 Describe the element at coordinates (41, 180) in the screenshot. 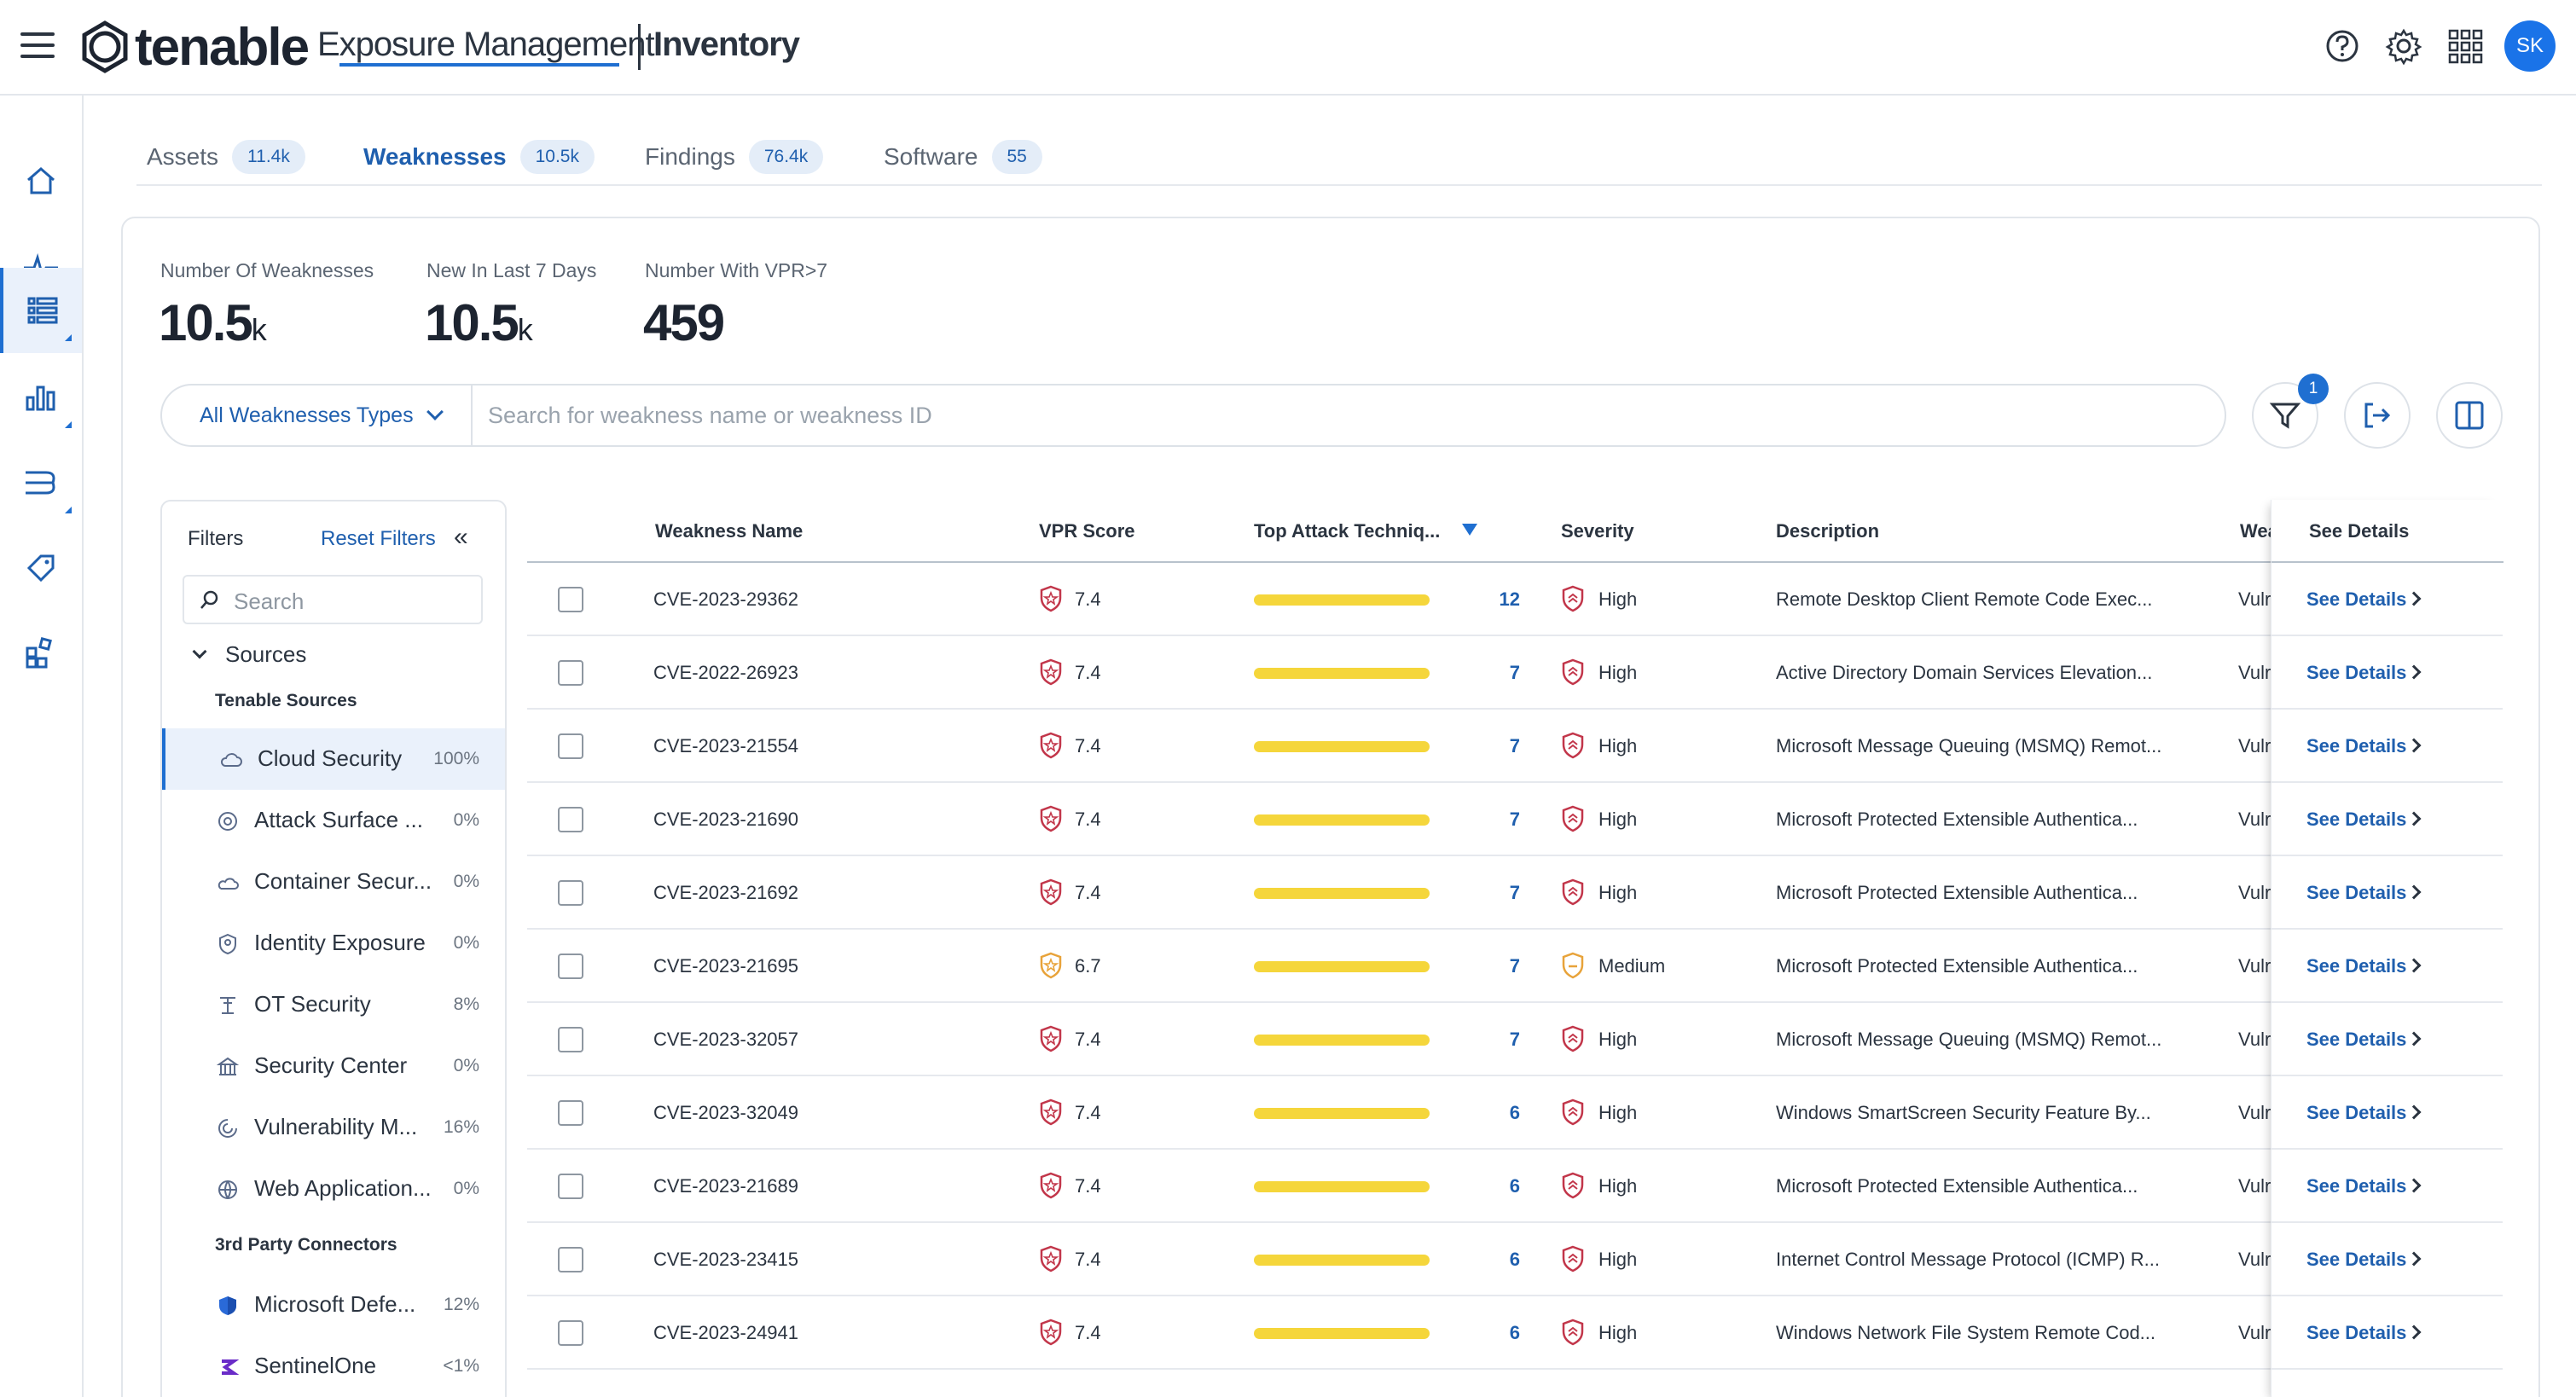

I see `rail-home` at that location.